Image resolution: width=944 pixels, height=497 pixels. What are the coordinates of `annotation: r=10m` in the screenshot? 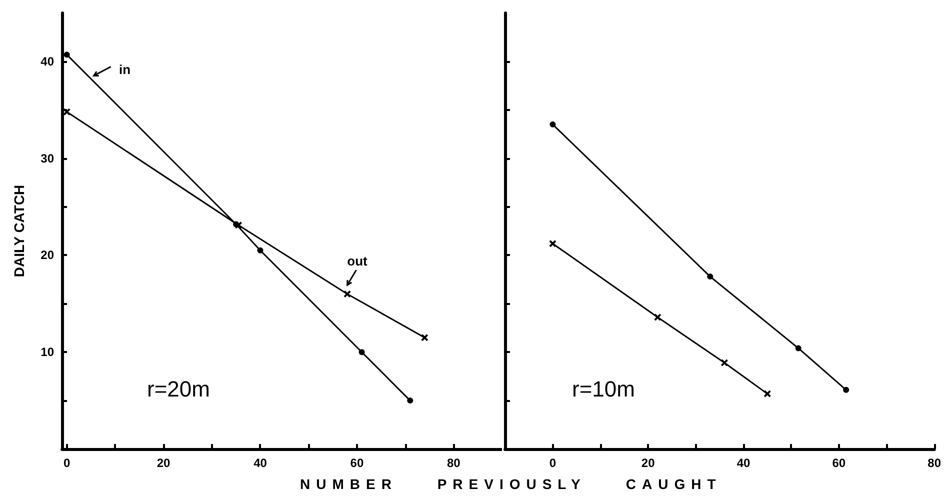 It's located at (603, 389).